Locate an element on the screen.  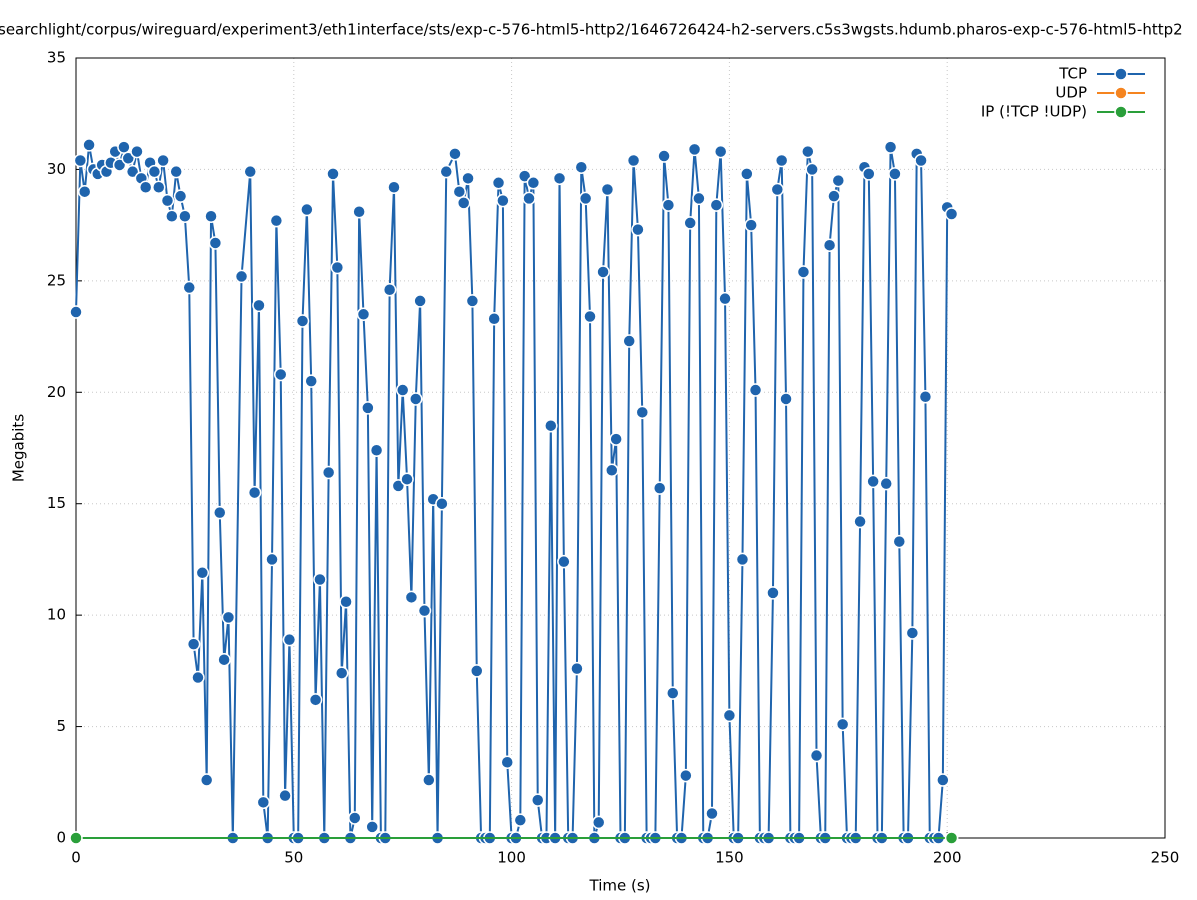
y-tick-label: 20 is located at coordinates (56, 392).